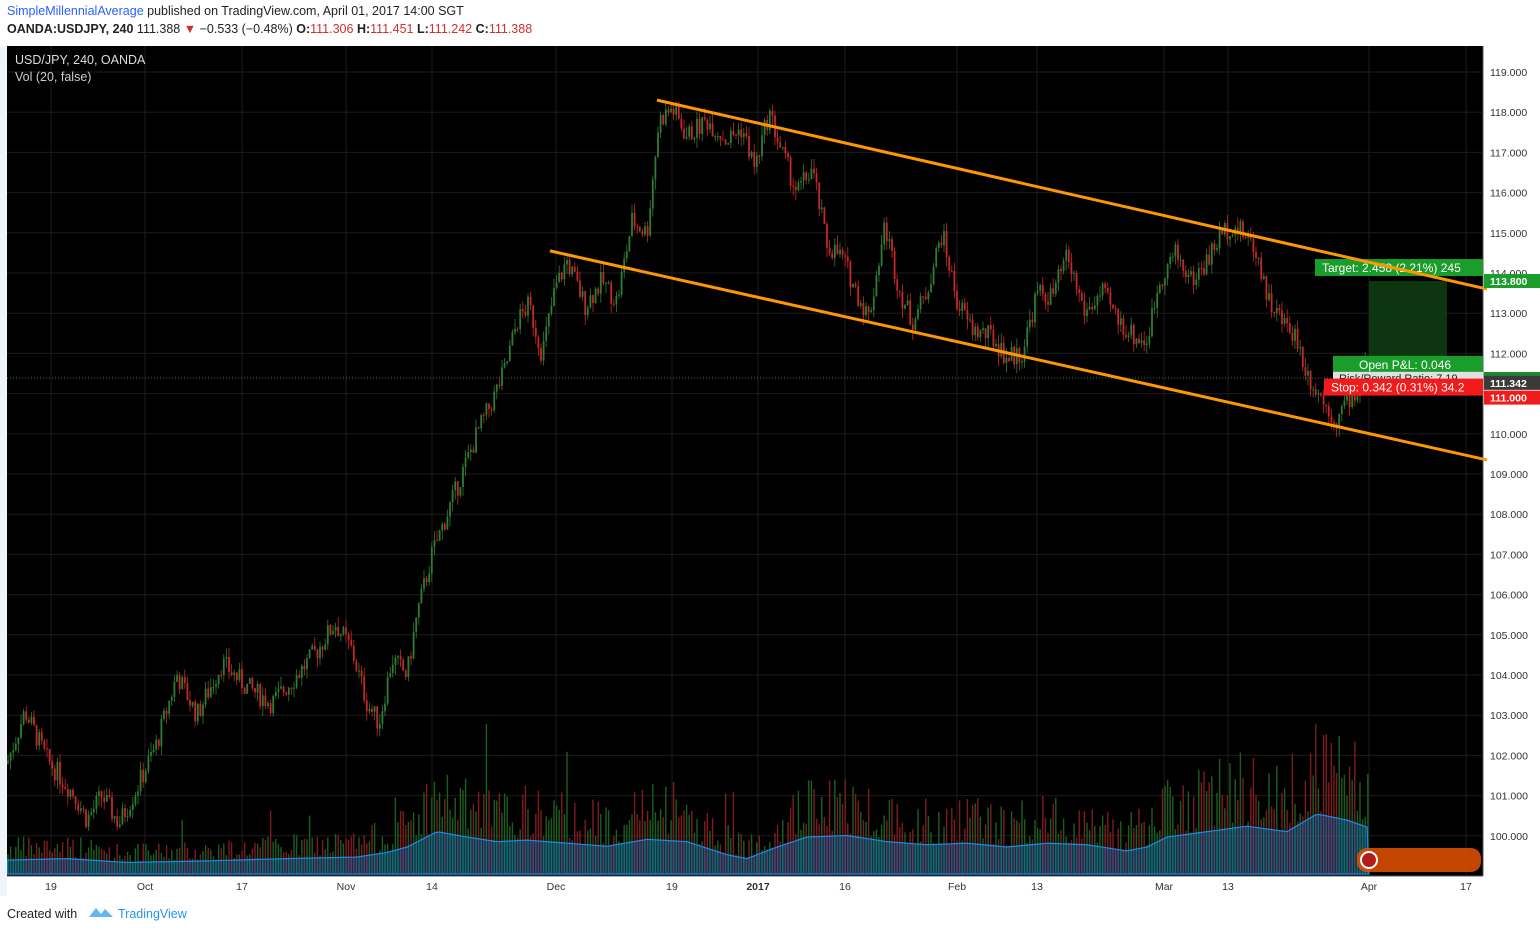 Image resolution: width=1540 pixels, height=932 pixels. Describe the element at coordinates (1512, 382) in the screenshot. I see `price-tag-bg` at that location.